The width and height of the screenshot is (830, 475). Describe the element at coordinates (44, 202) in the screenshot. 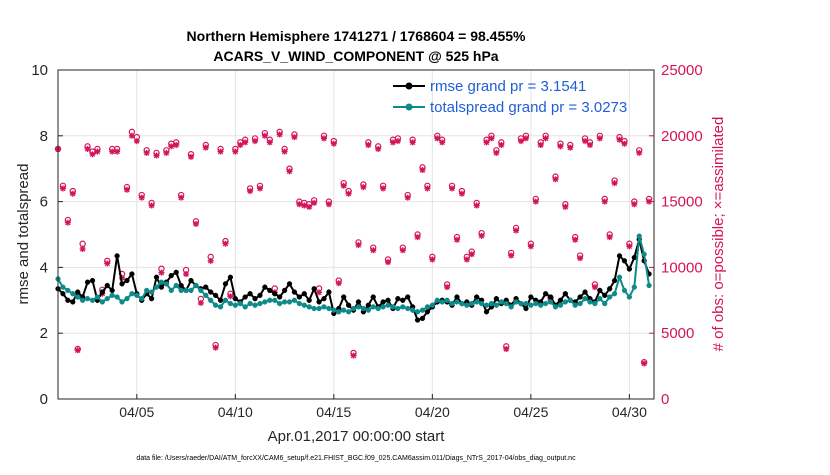

I see `y-left-tick-label: 6` at that location.